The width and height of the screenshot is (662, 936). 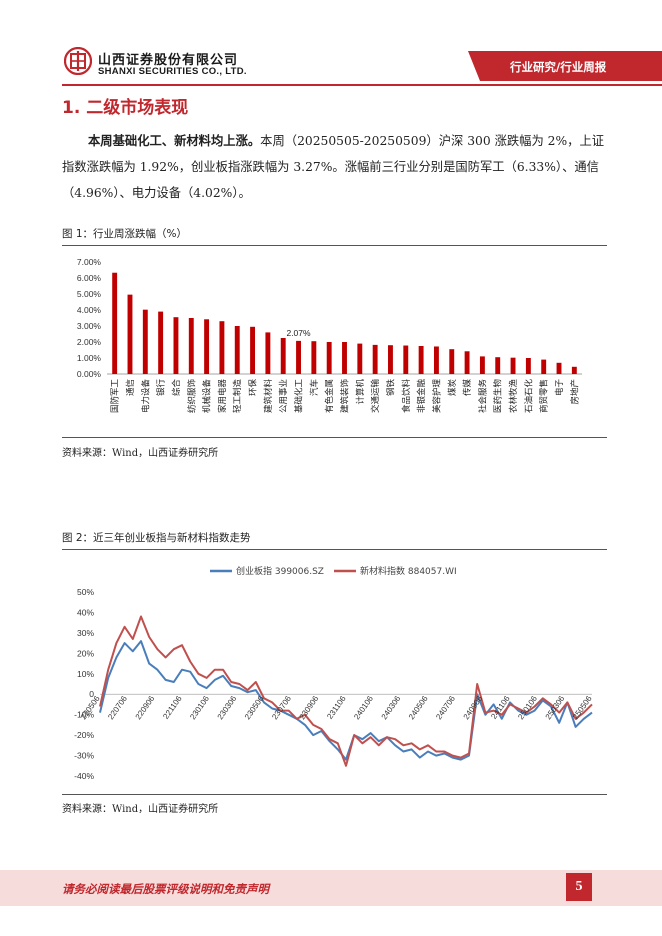 What do you see at coordinates (375, 396) in the screenshot?
I see `category-label: 交通运输` at bounding box center [375, 396].